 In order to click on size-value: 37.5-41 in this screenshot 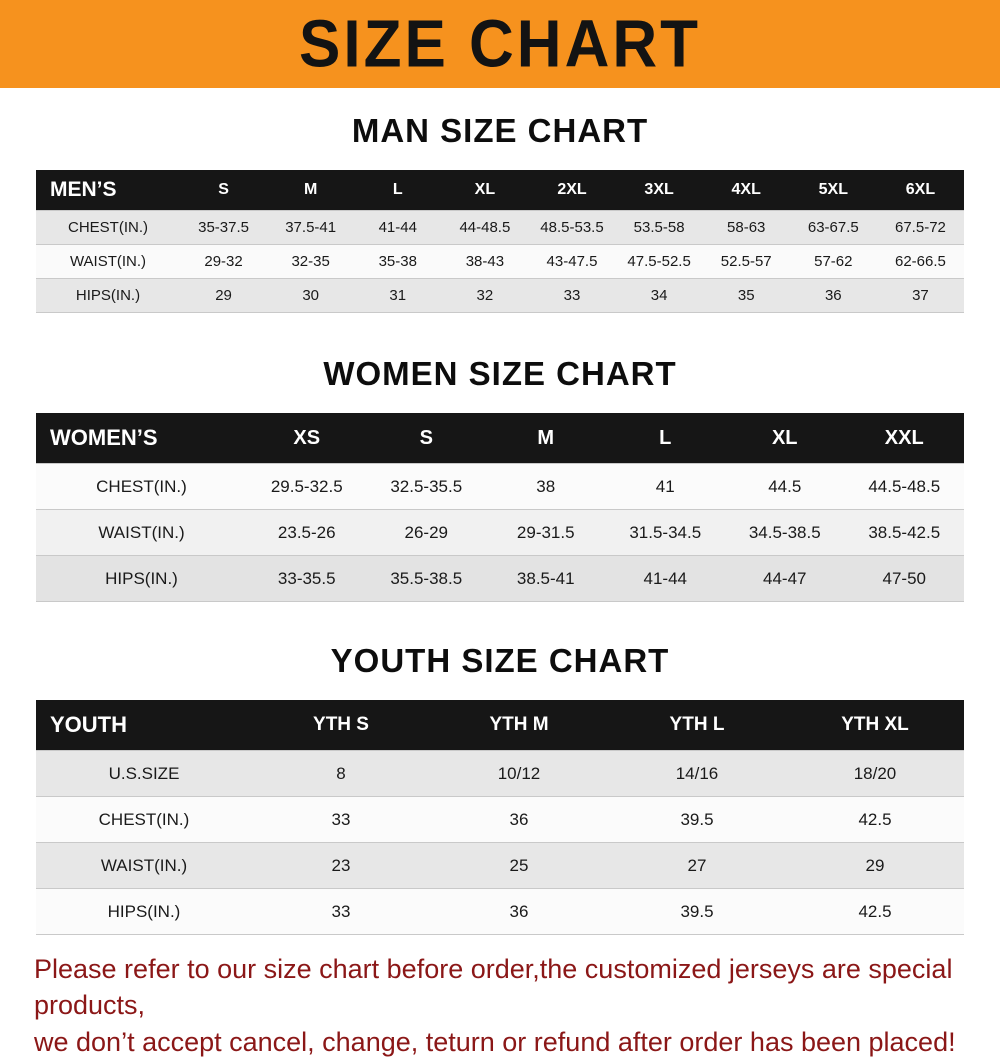, I will do `click(311, 227)`.